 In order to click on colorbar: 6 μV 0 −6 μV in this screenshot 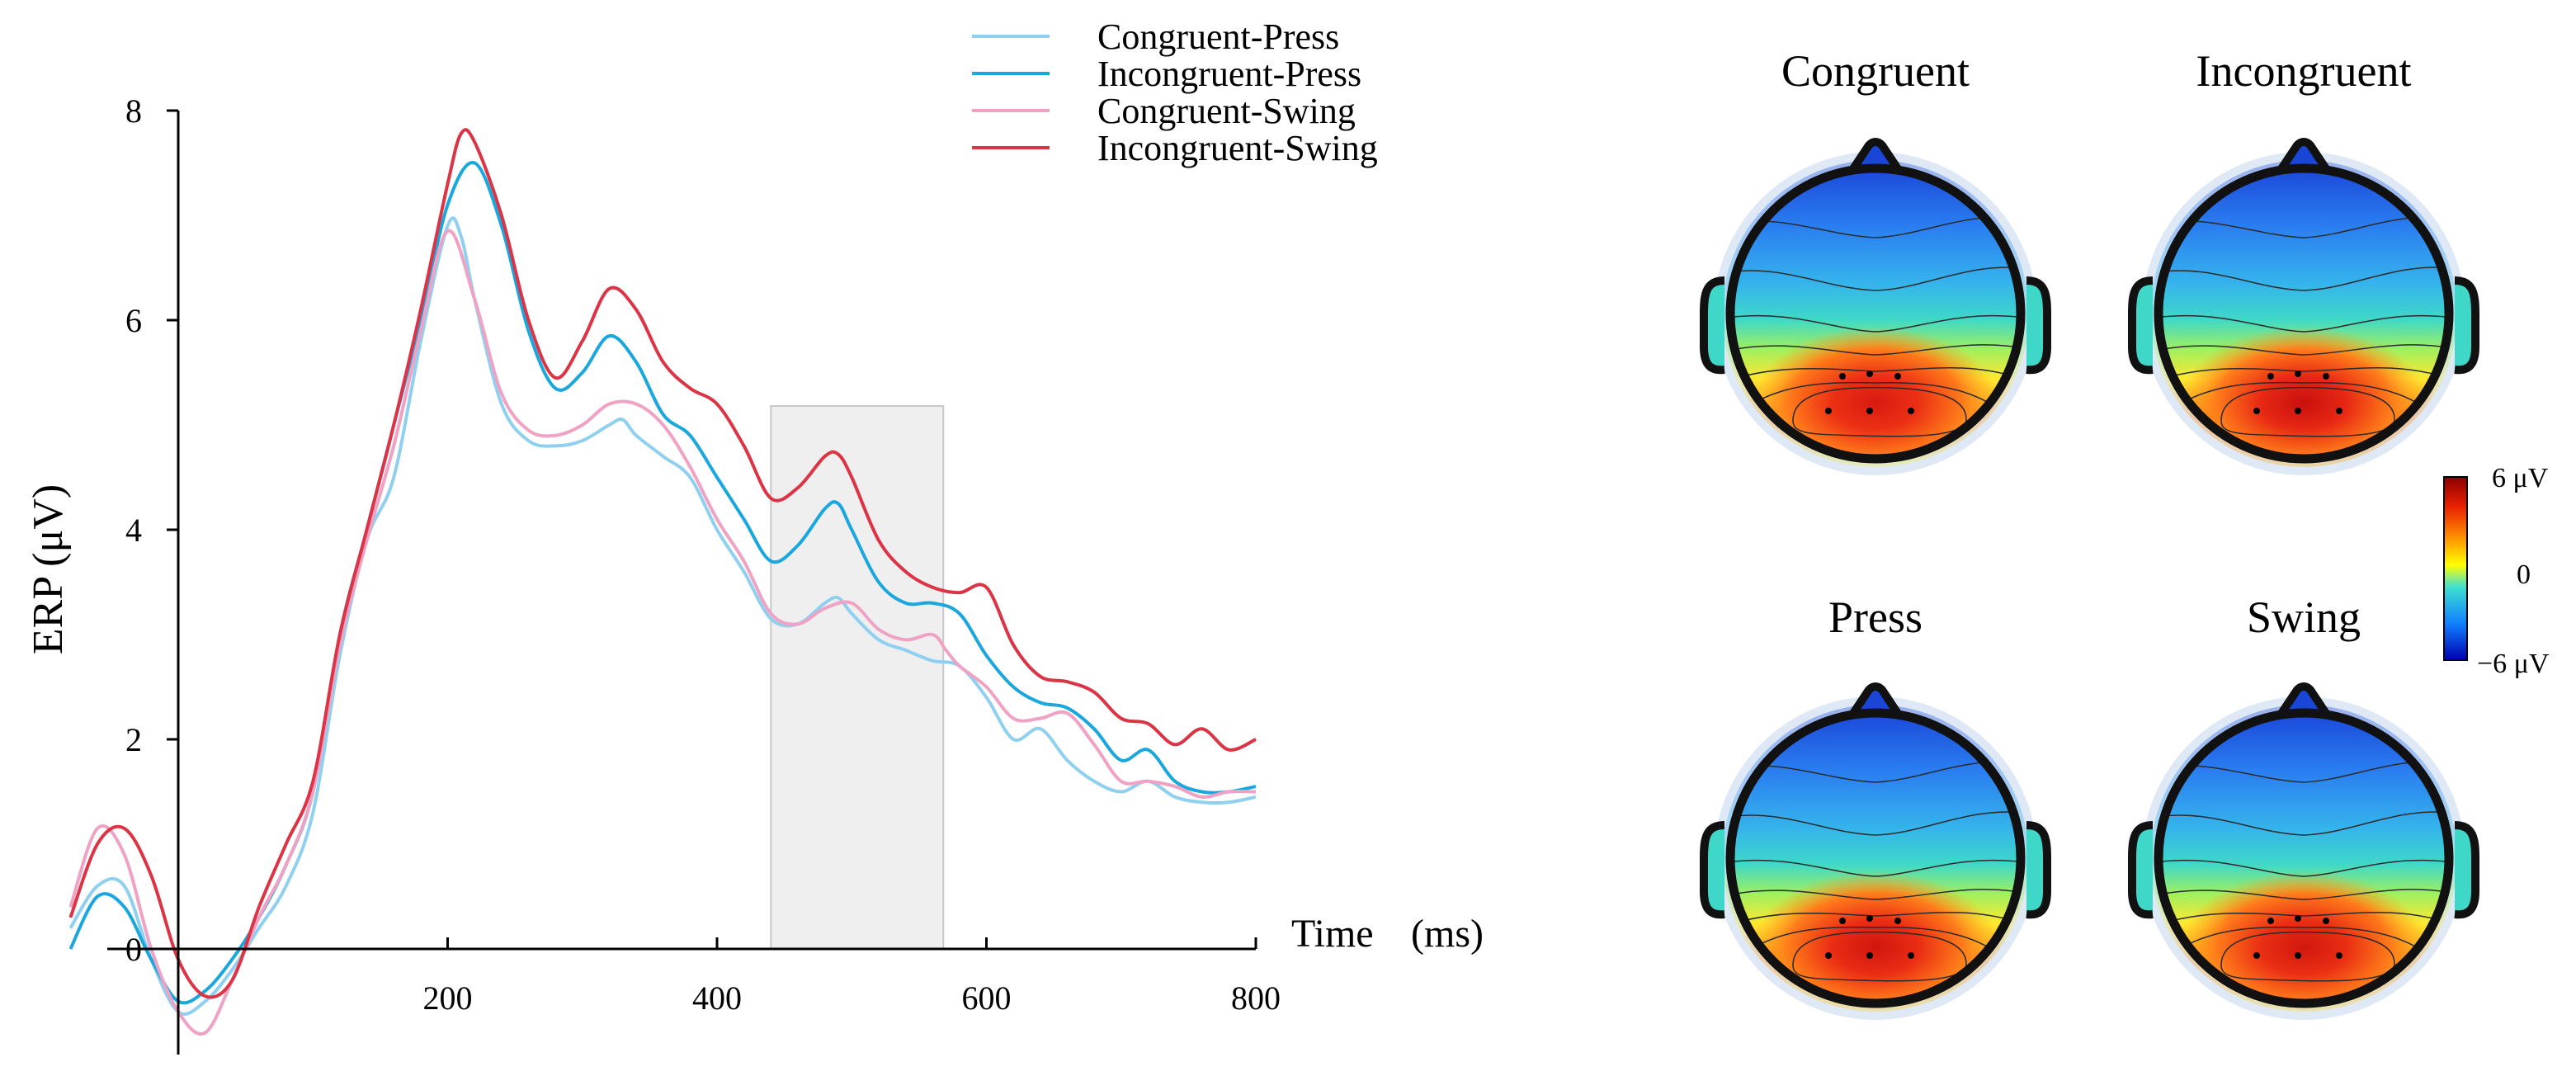, I will do `click(2496, 571)`.